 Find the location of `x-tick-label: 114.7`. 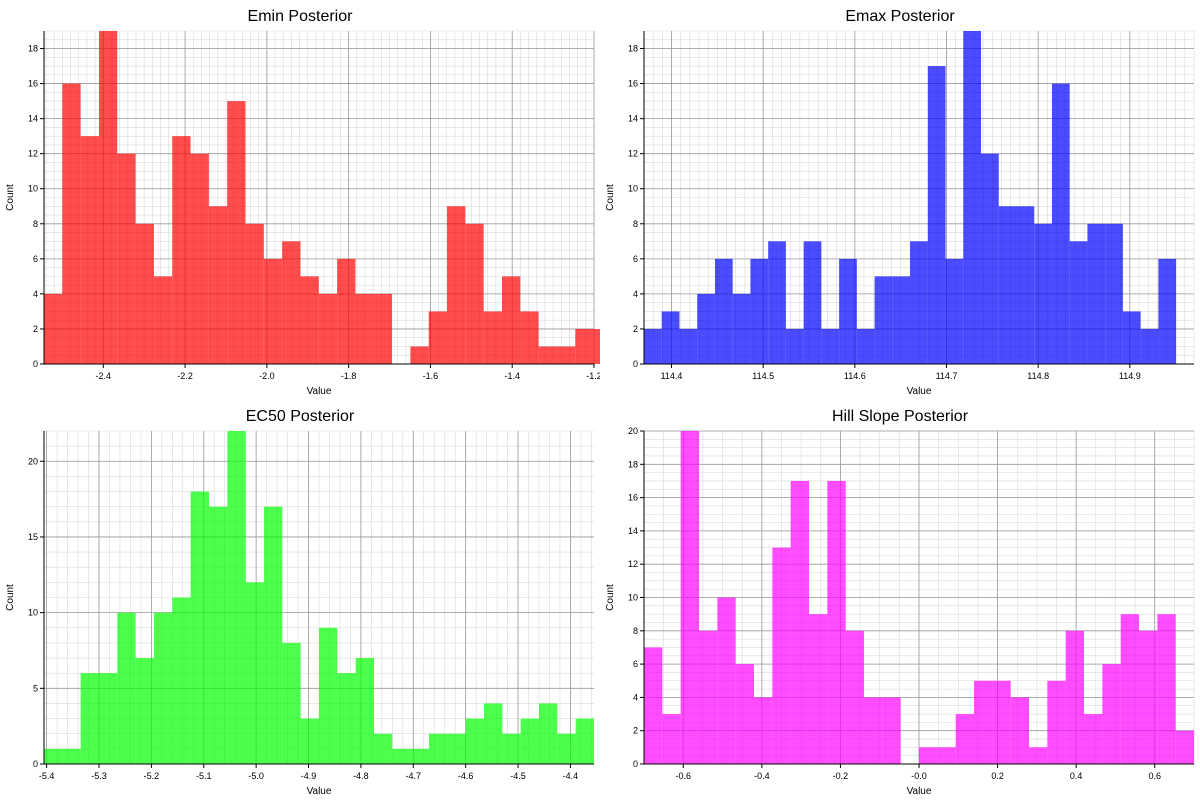

x-tick-label: 114.7 is located at coordinates (947, 376).